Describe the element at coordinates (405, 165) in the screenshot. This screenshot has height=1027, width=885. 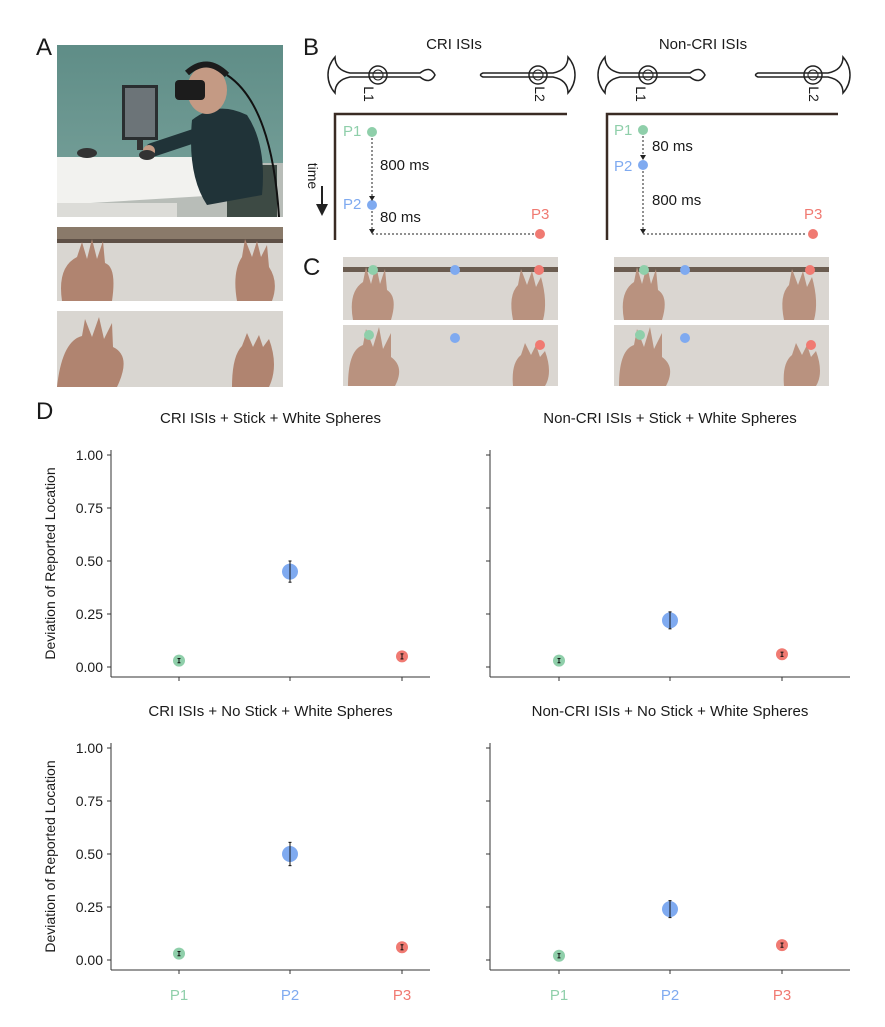
I see `cri-interval-800: 800 ms` at that location.